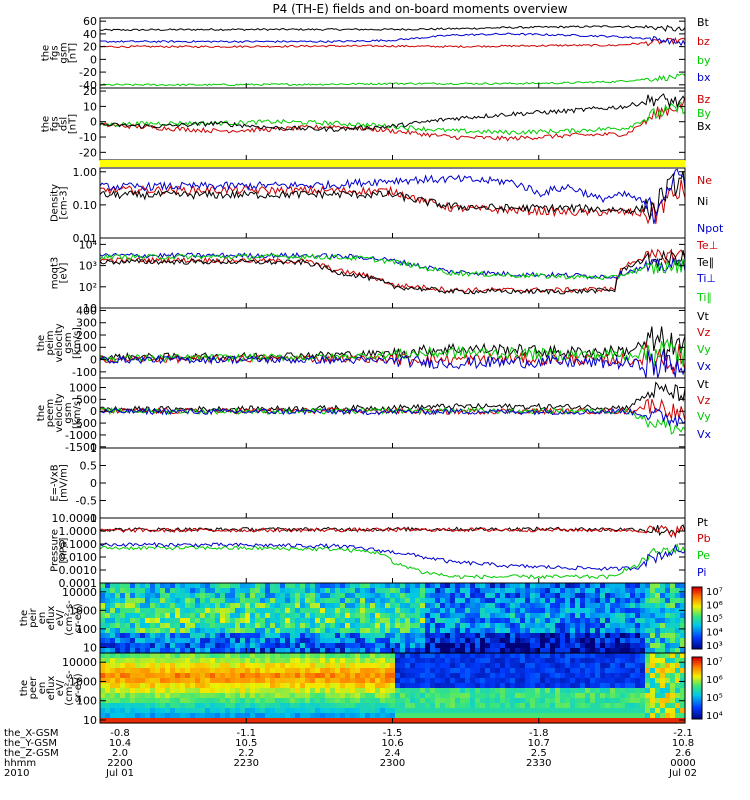  What do you see at coordinates (90, 91) in the screenshot?
I see `y-tick-label: 20` at bounding box center [90, 91].